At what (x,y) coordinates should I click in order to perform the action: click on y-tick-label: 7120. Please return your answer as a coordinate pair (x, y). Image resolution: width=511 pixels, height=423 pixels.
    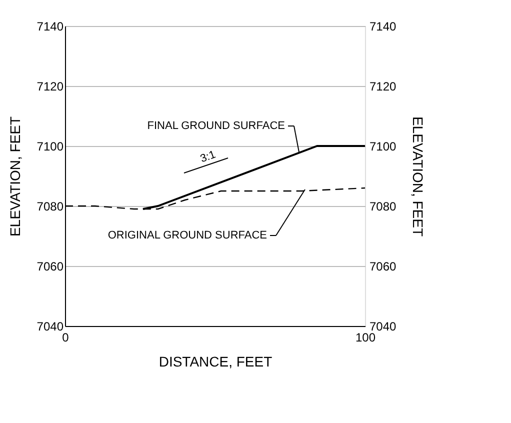
    Looking at the image, I should click on (50, 87).